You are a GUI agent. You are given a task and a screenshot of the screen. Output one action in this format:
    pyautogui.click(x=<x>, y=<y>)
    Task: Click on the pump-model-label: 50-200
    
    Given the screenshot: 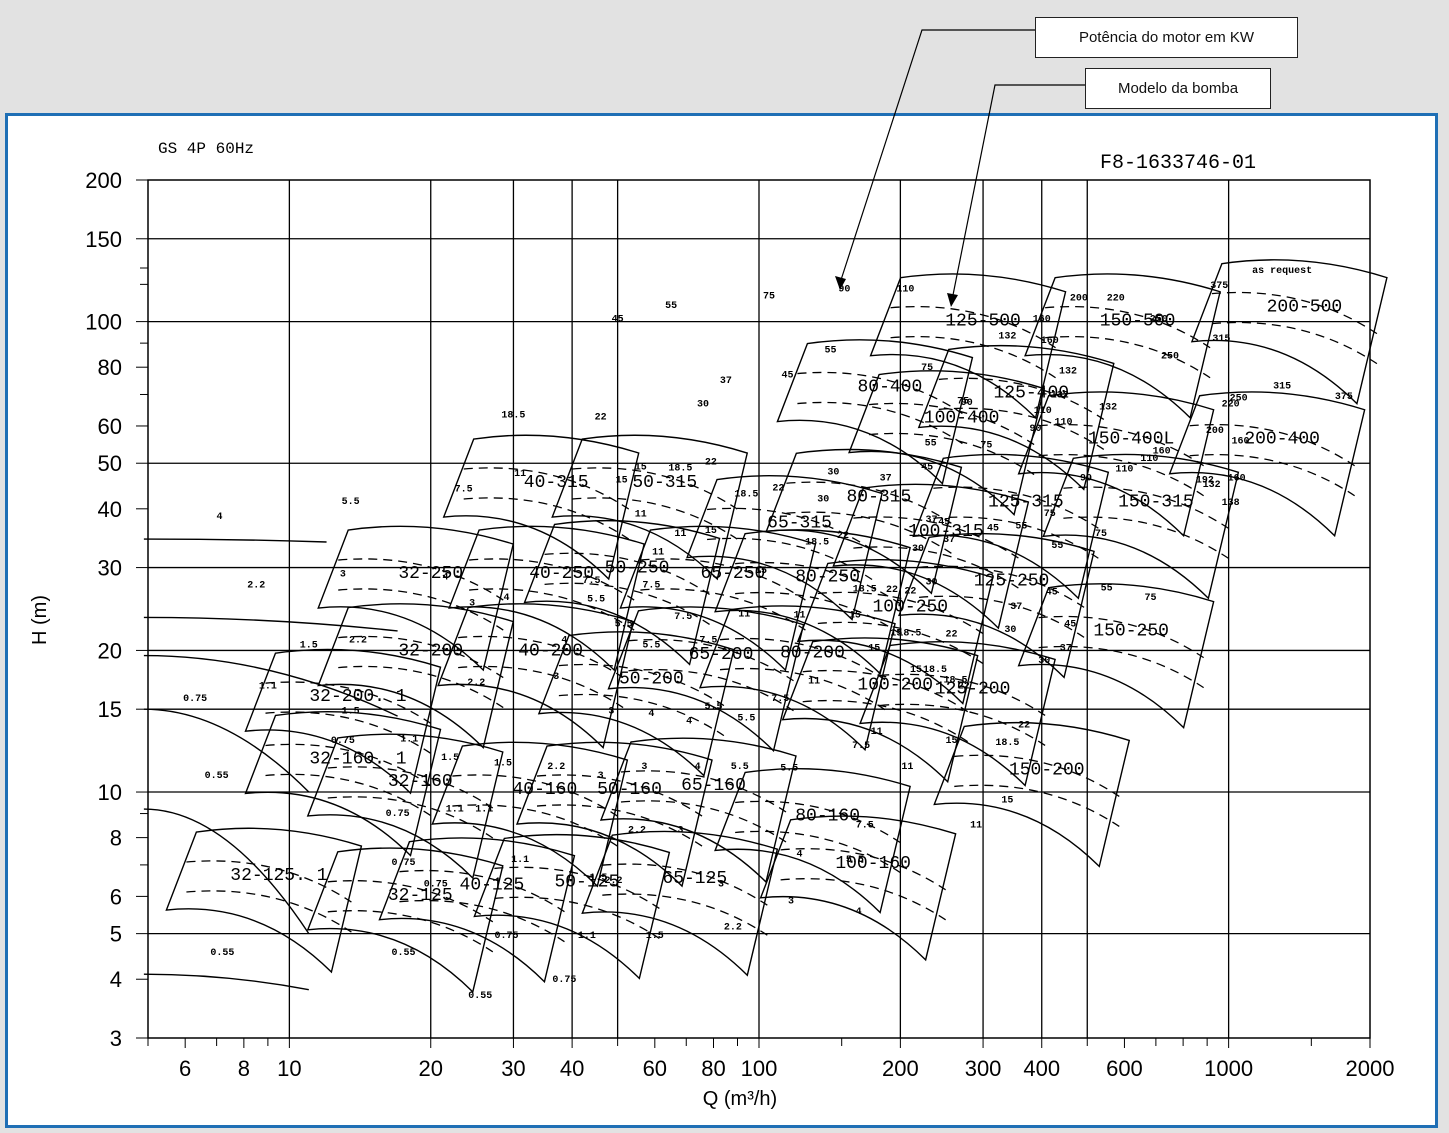 What is the action you would take?
    pyautogui.click(x=651, y=680)
    